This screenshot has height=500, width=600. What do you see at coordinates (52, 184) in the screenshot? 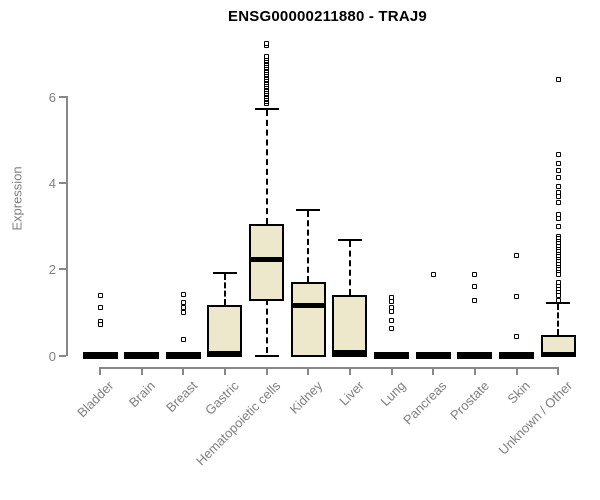
I see `y-tick-label: 4` at bounding box center [52, 184].